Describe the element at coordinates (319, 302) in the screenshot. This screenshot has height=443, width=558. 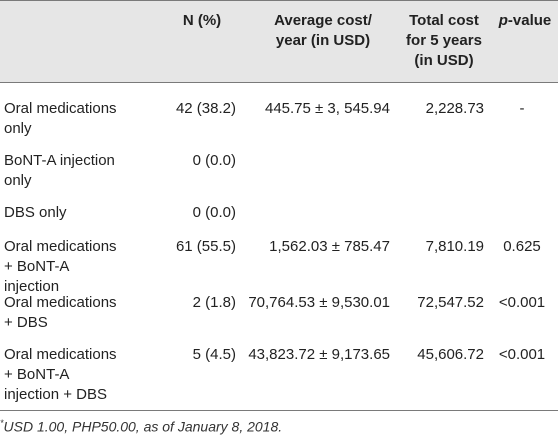
I see `row-average-cost: 70,764.53 ± 9,530.01` at that location.